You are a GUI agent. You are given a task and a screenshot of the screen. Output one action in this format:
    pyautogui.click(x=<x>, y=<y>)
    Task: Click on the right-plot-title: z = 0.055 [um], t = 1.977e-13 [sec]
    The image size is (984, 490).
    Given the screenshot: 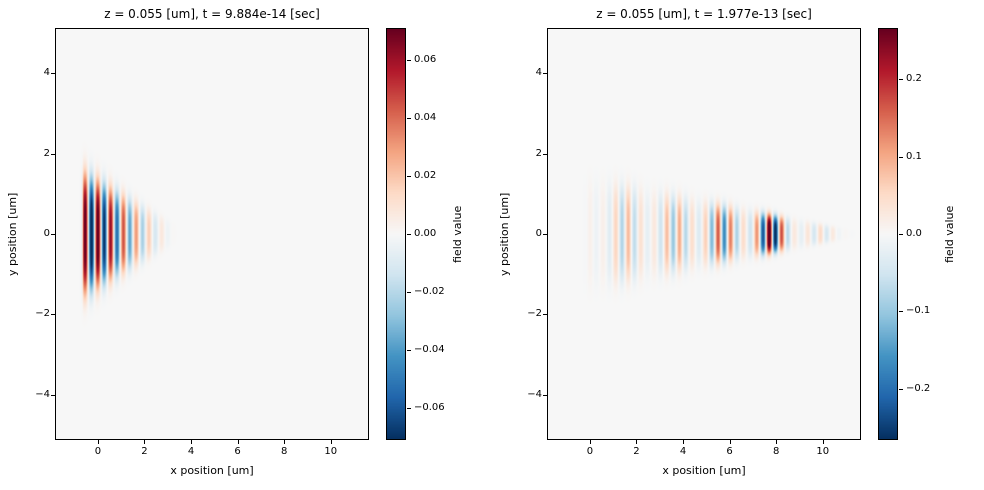 What is the action you would take?
    pyautogui.click(x=704, y=14)
    